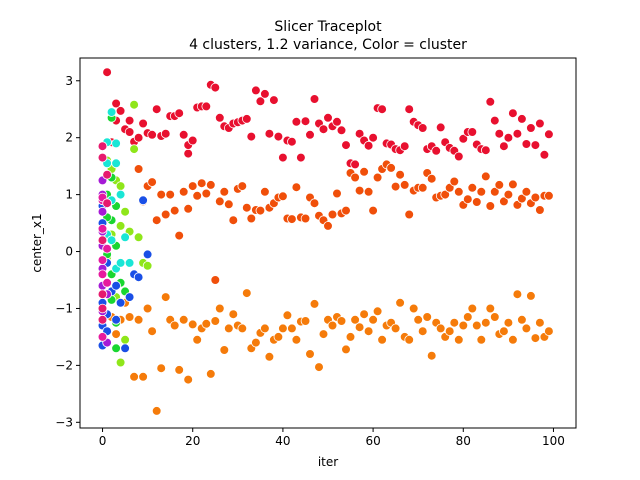 The width and height of the screenshot is (640, 480). Describe the element at coordinates (463, 441) in the screenshot. I see `x-tick-label: 80` at that location.